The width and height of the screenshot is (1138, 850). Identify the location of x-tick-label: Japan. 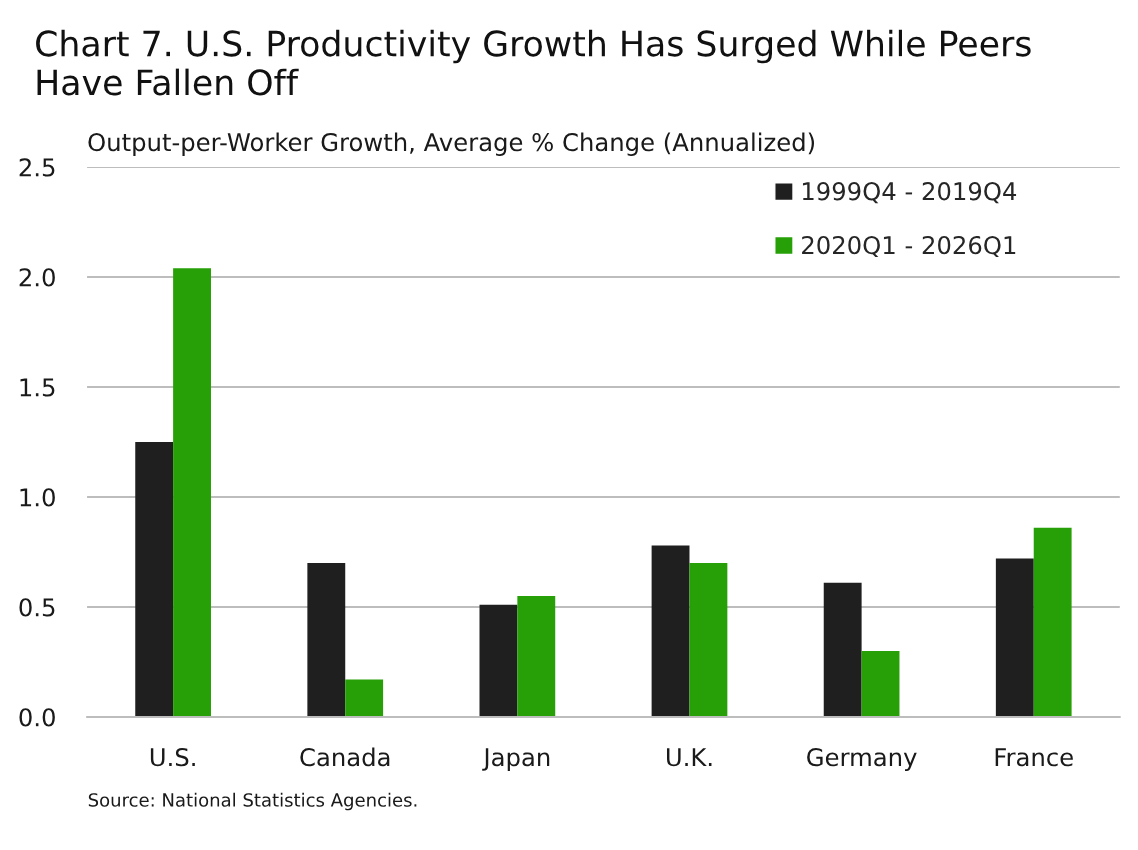
(516, 760).